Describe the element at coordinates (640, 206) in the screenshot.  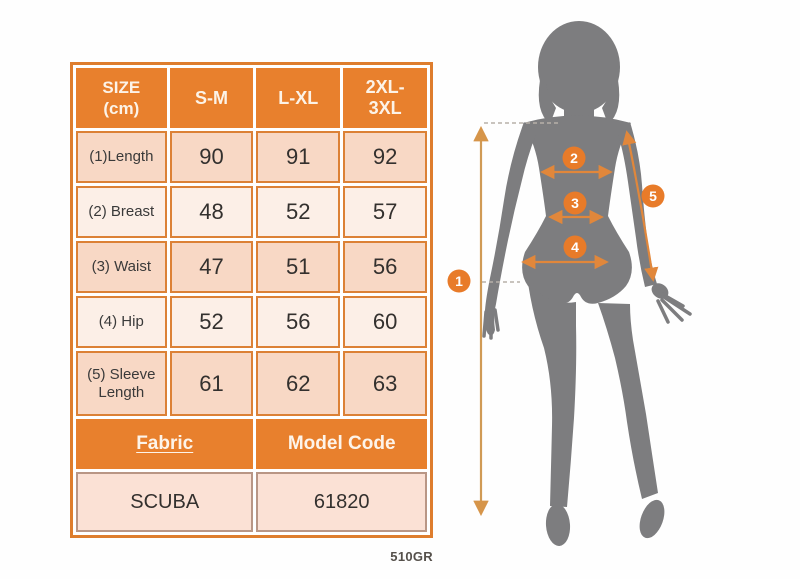
I see `sleeve-measure-arrow` at that location.